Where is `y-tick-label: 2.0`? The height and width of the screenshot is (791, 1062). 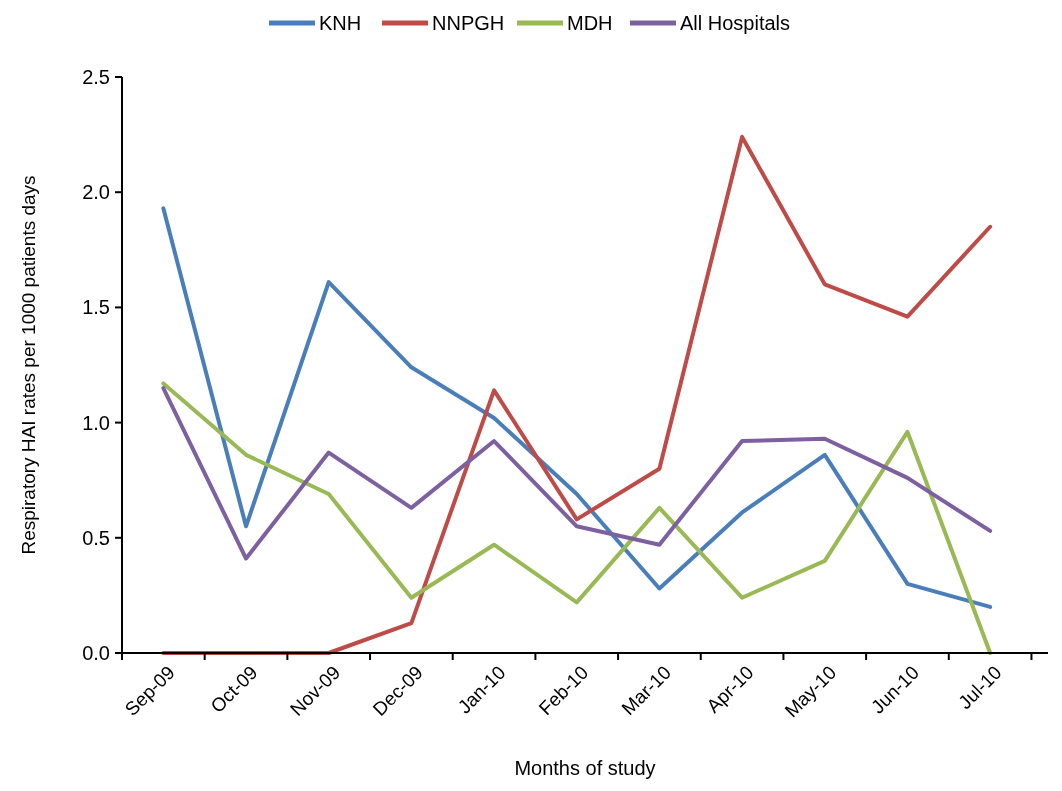
y-tick-label: 2.0 is located at coordinates (96, 192).